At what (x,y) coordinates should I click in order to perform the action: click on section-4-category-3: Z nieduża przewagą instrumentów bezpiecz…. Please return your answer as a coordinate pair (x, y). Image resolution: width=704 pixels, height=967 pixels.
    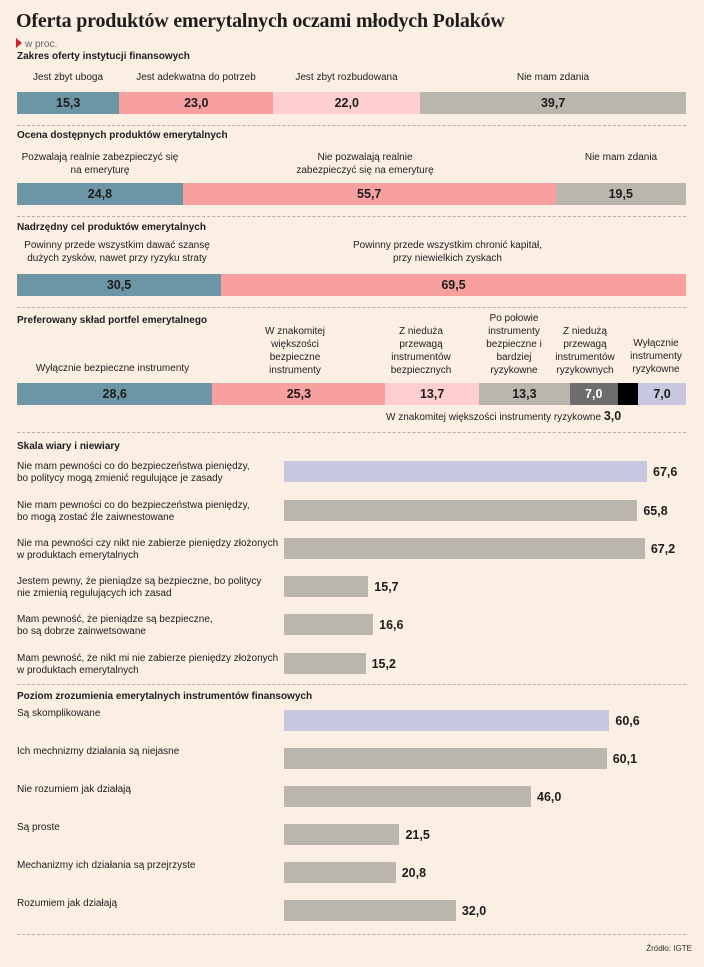
    Looking at the image, I should click on (421, 351).